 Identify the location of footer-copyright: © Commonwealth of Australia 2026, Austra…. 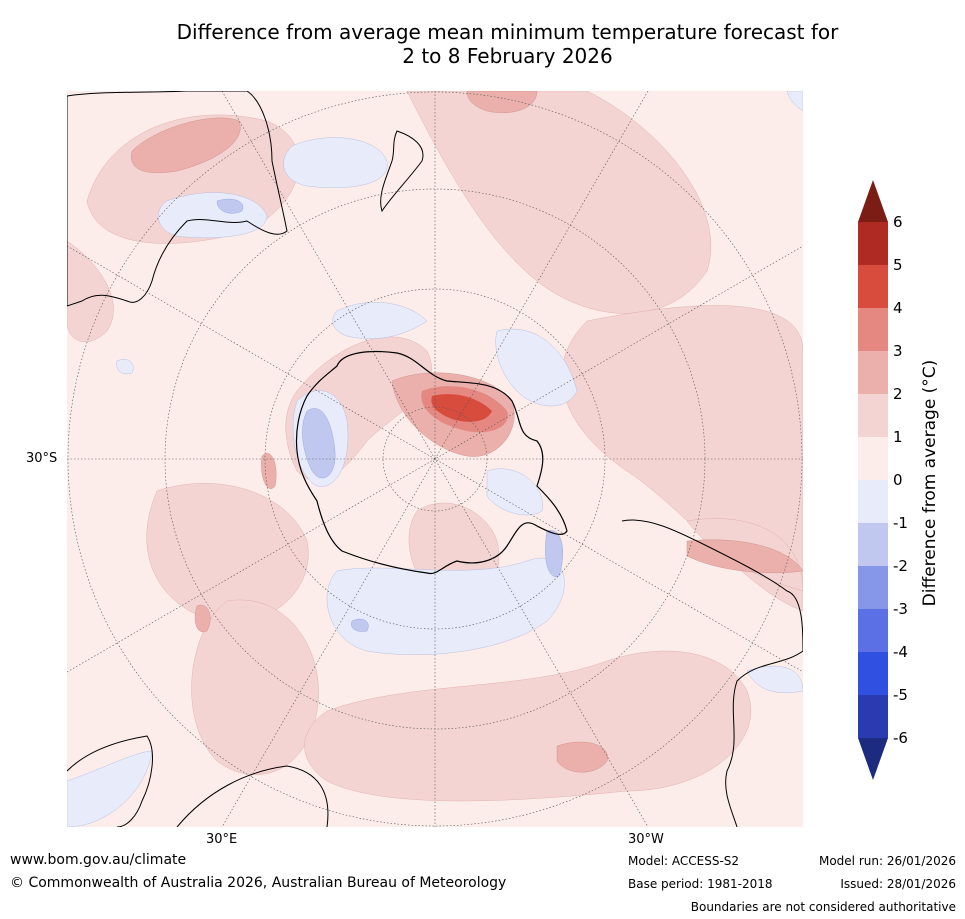
(258, 883).